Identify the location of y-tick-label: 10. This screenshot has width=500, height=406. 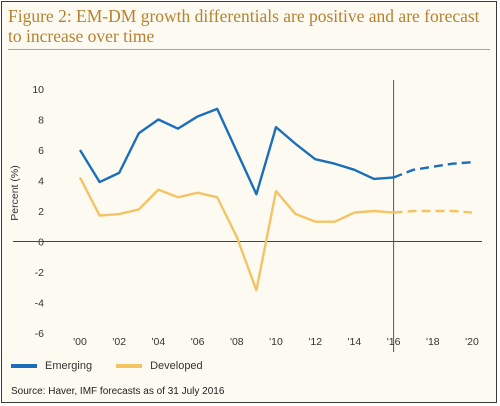
(38, 90).